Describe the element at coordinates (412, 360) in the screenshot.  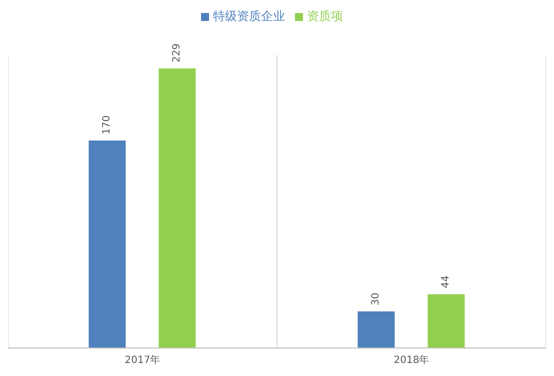
I see `x-tick-label: 2018年` at that location.